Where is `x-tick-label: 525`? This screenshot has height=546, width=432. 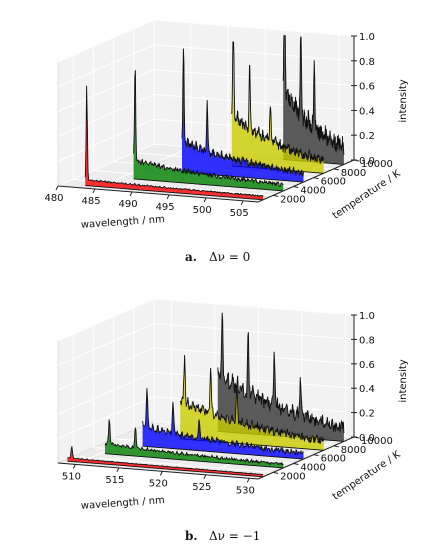
x-tick-label: 525 is located at coordinates (201, 487).